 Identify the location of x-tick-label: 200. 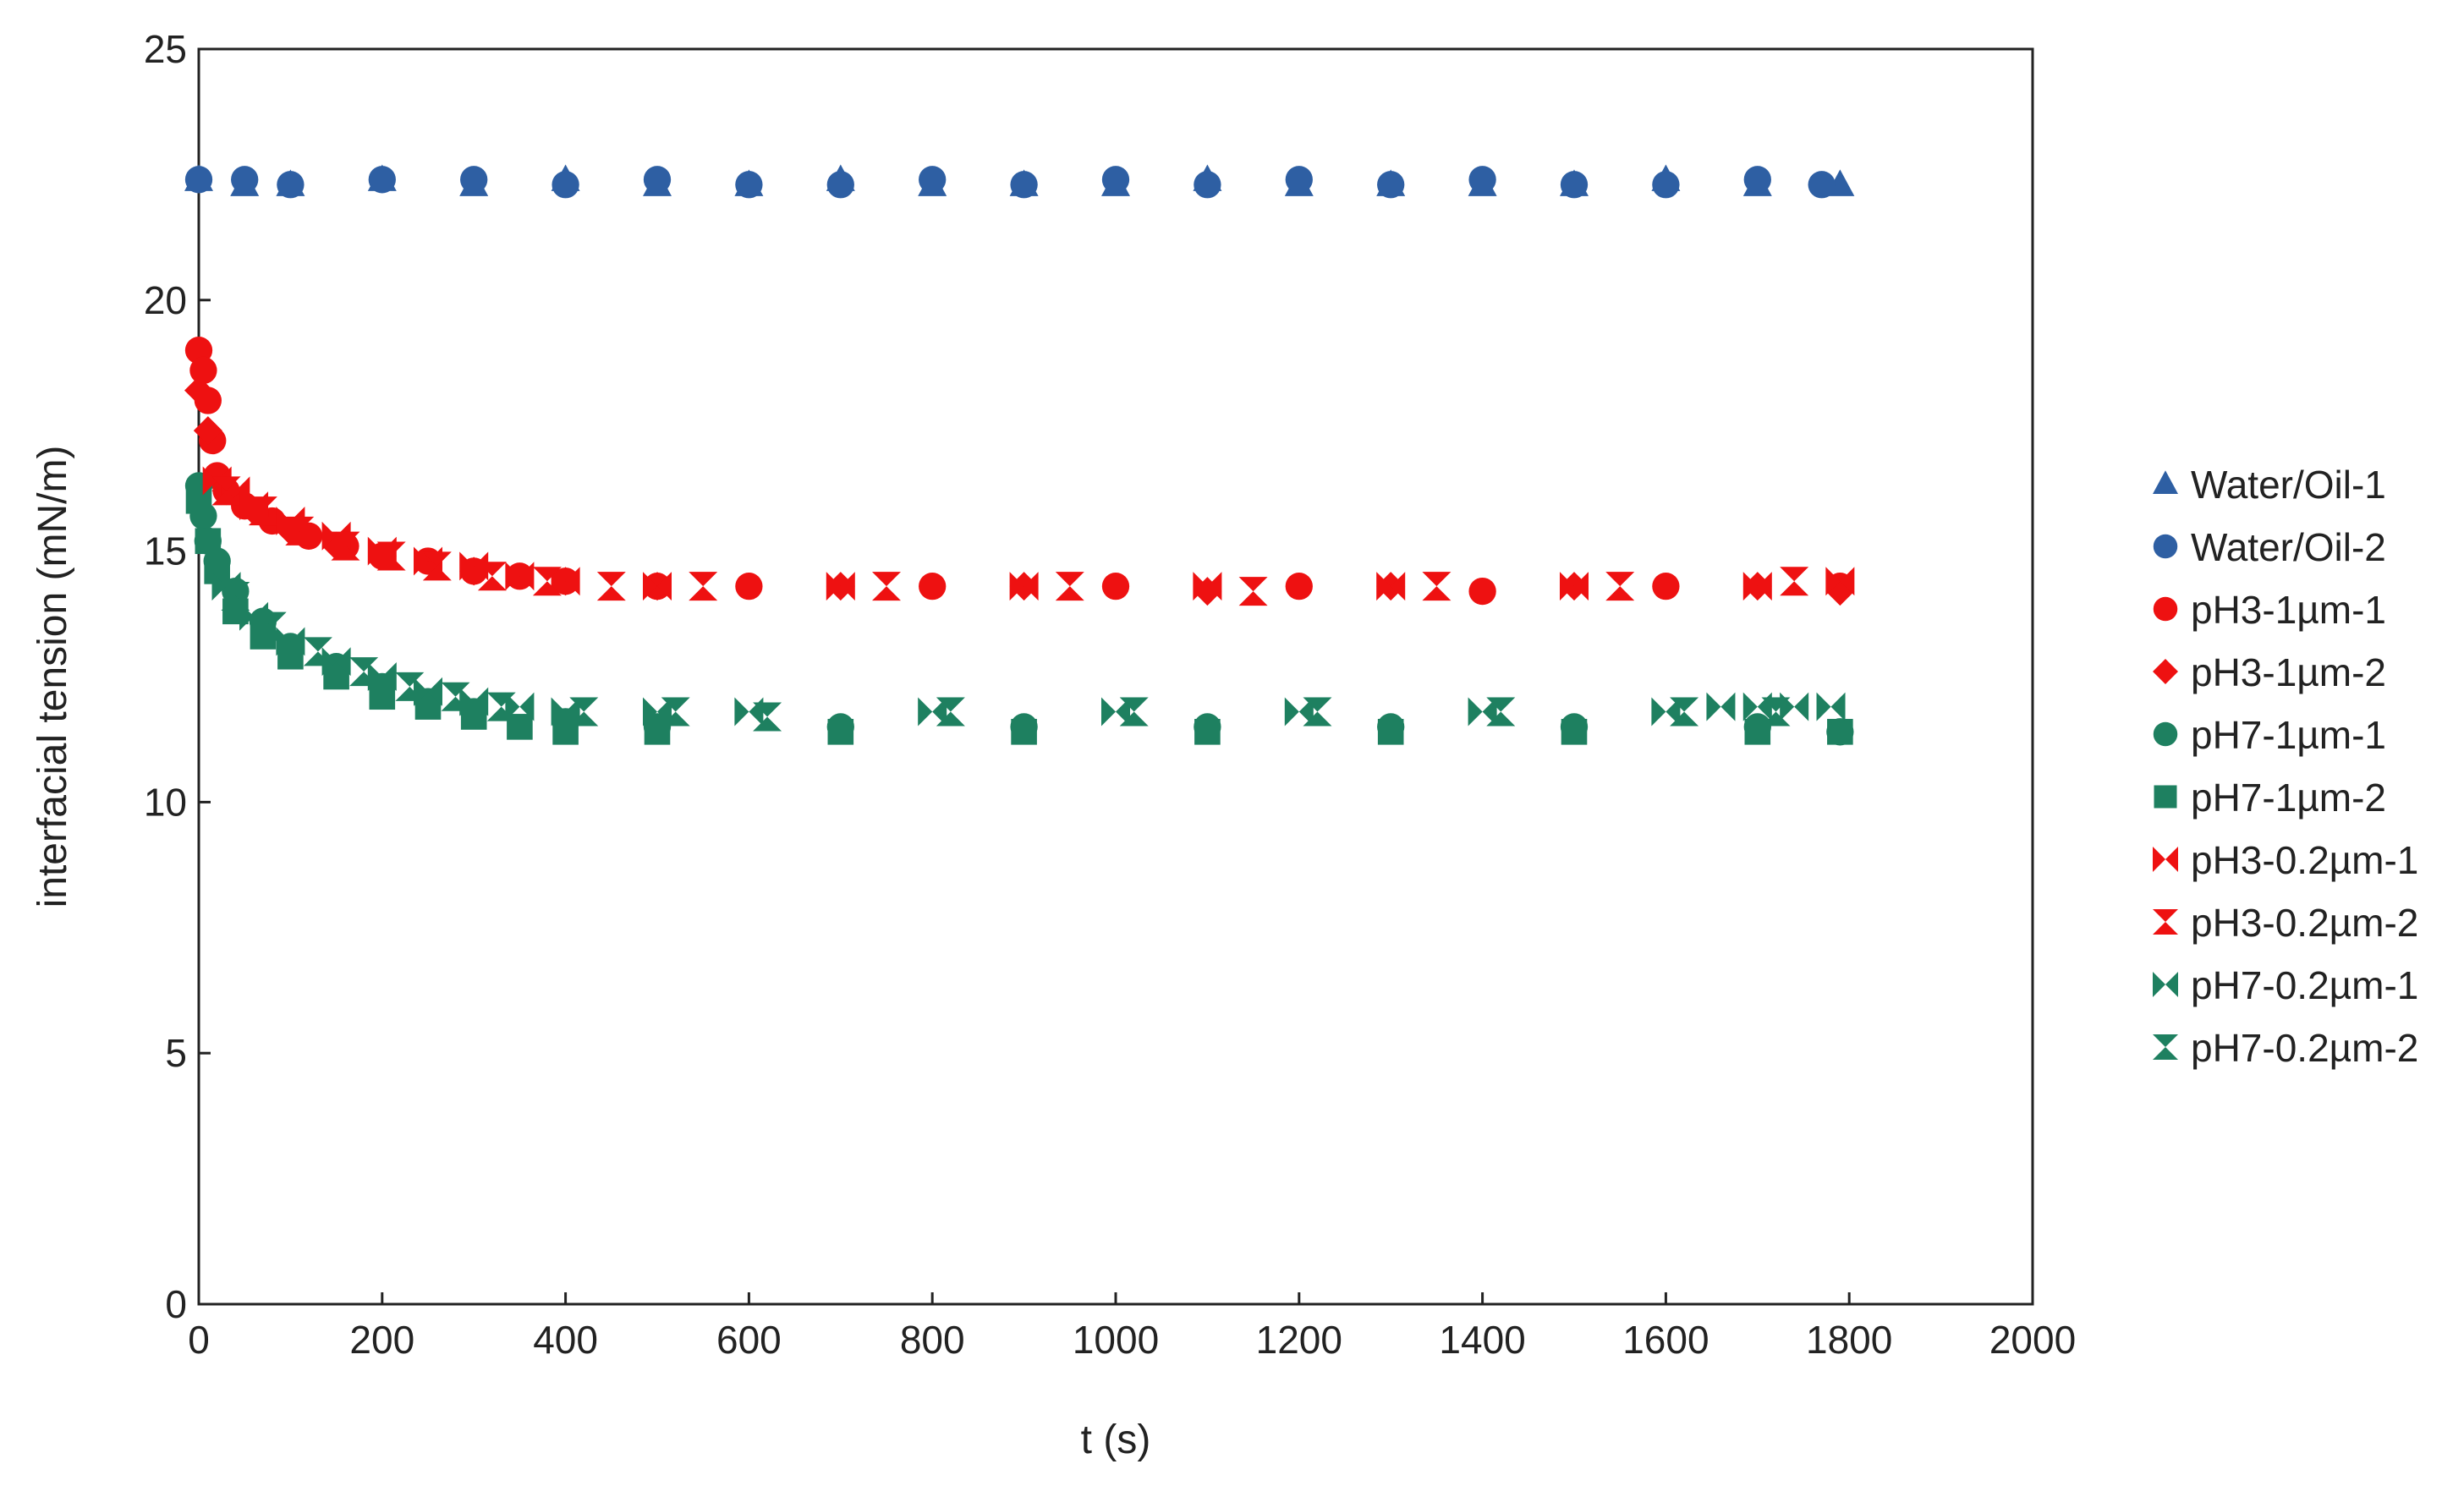
(382, 1340).